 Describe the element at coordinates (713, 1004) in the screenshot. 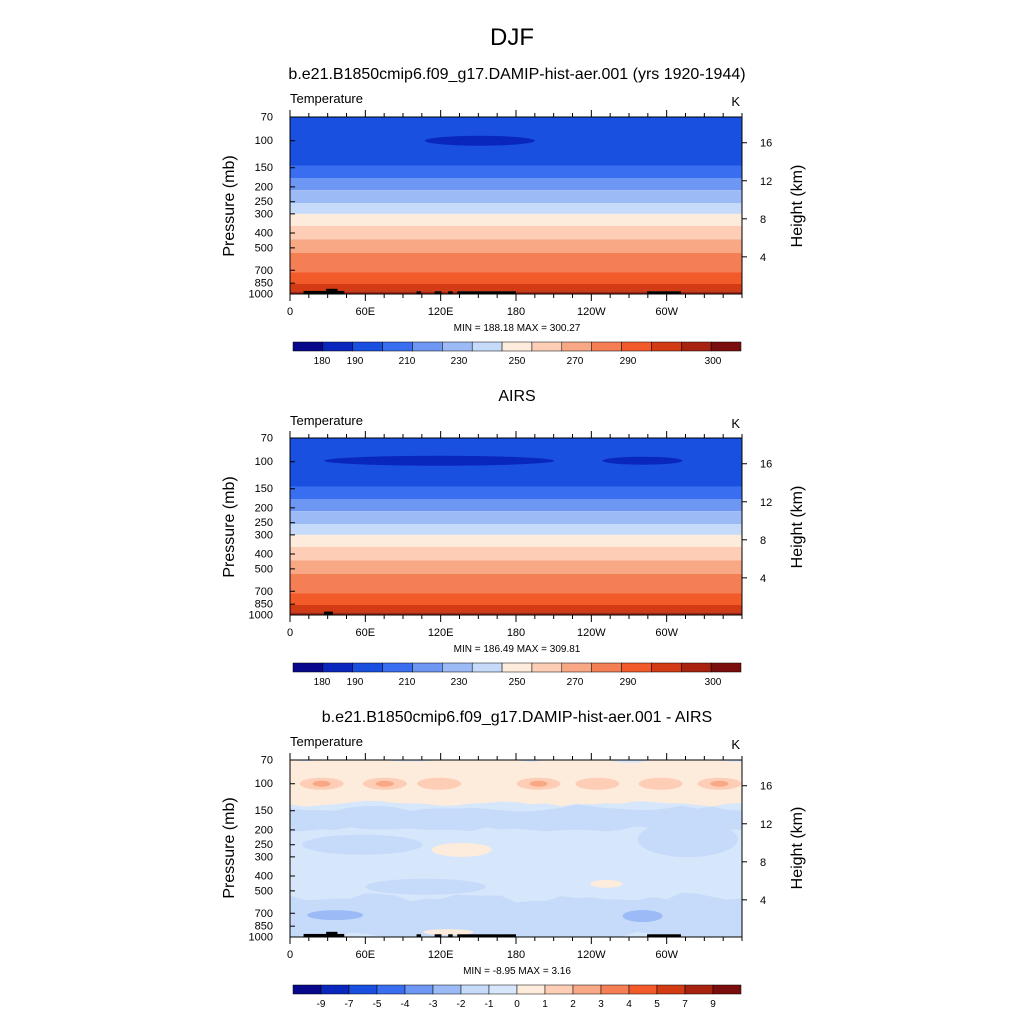

I see `colorbar-label: 9` at that location.